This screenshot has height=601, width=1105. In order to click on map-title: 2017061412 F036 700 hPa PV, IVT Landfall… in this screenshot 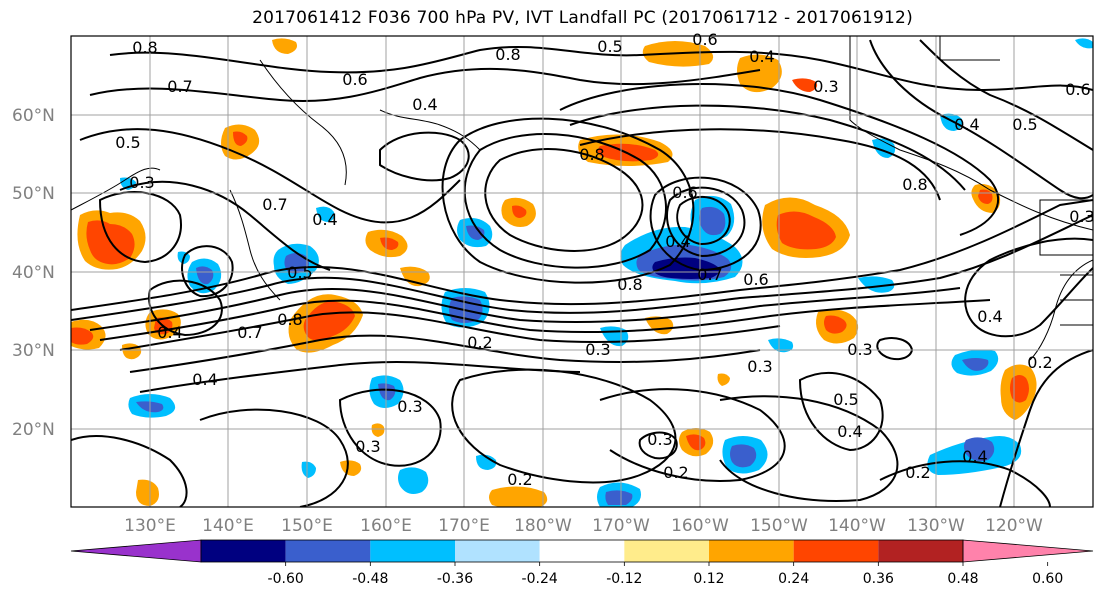, I will do `click(582, 18)`.